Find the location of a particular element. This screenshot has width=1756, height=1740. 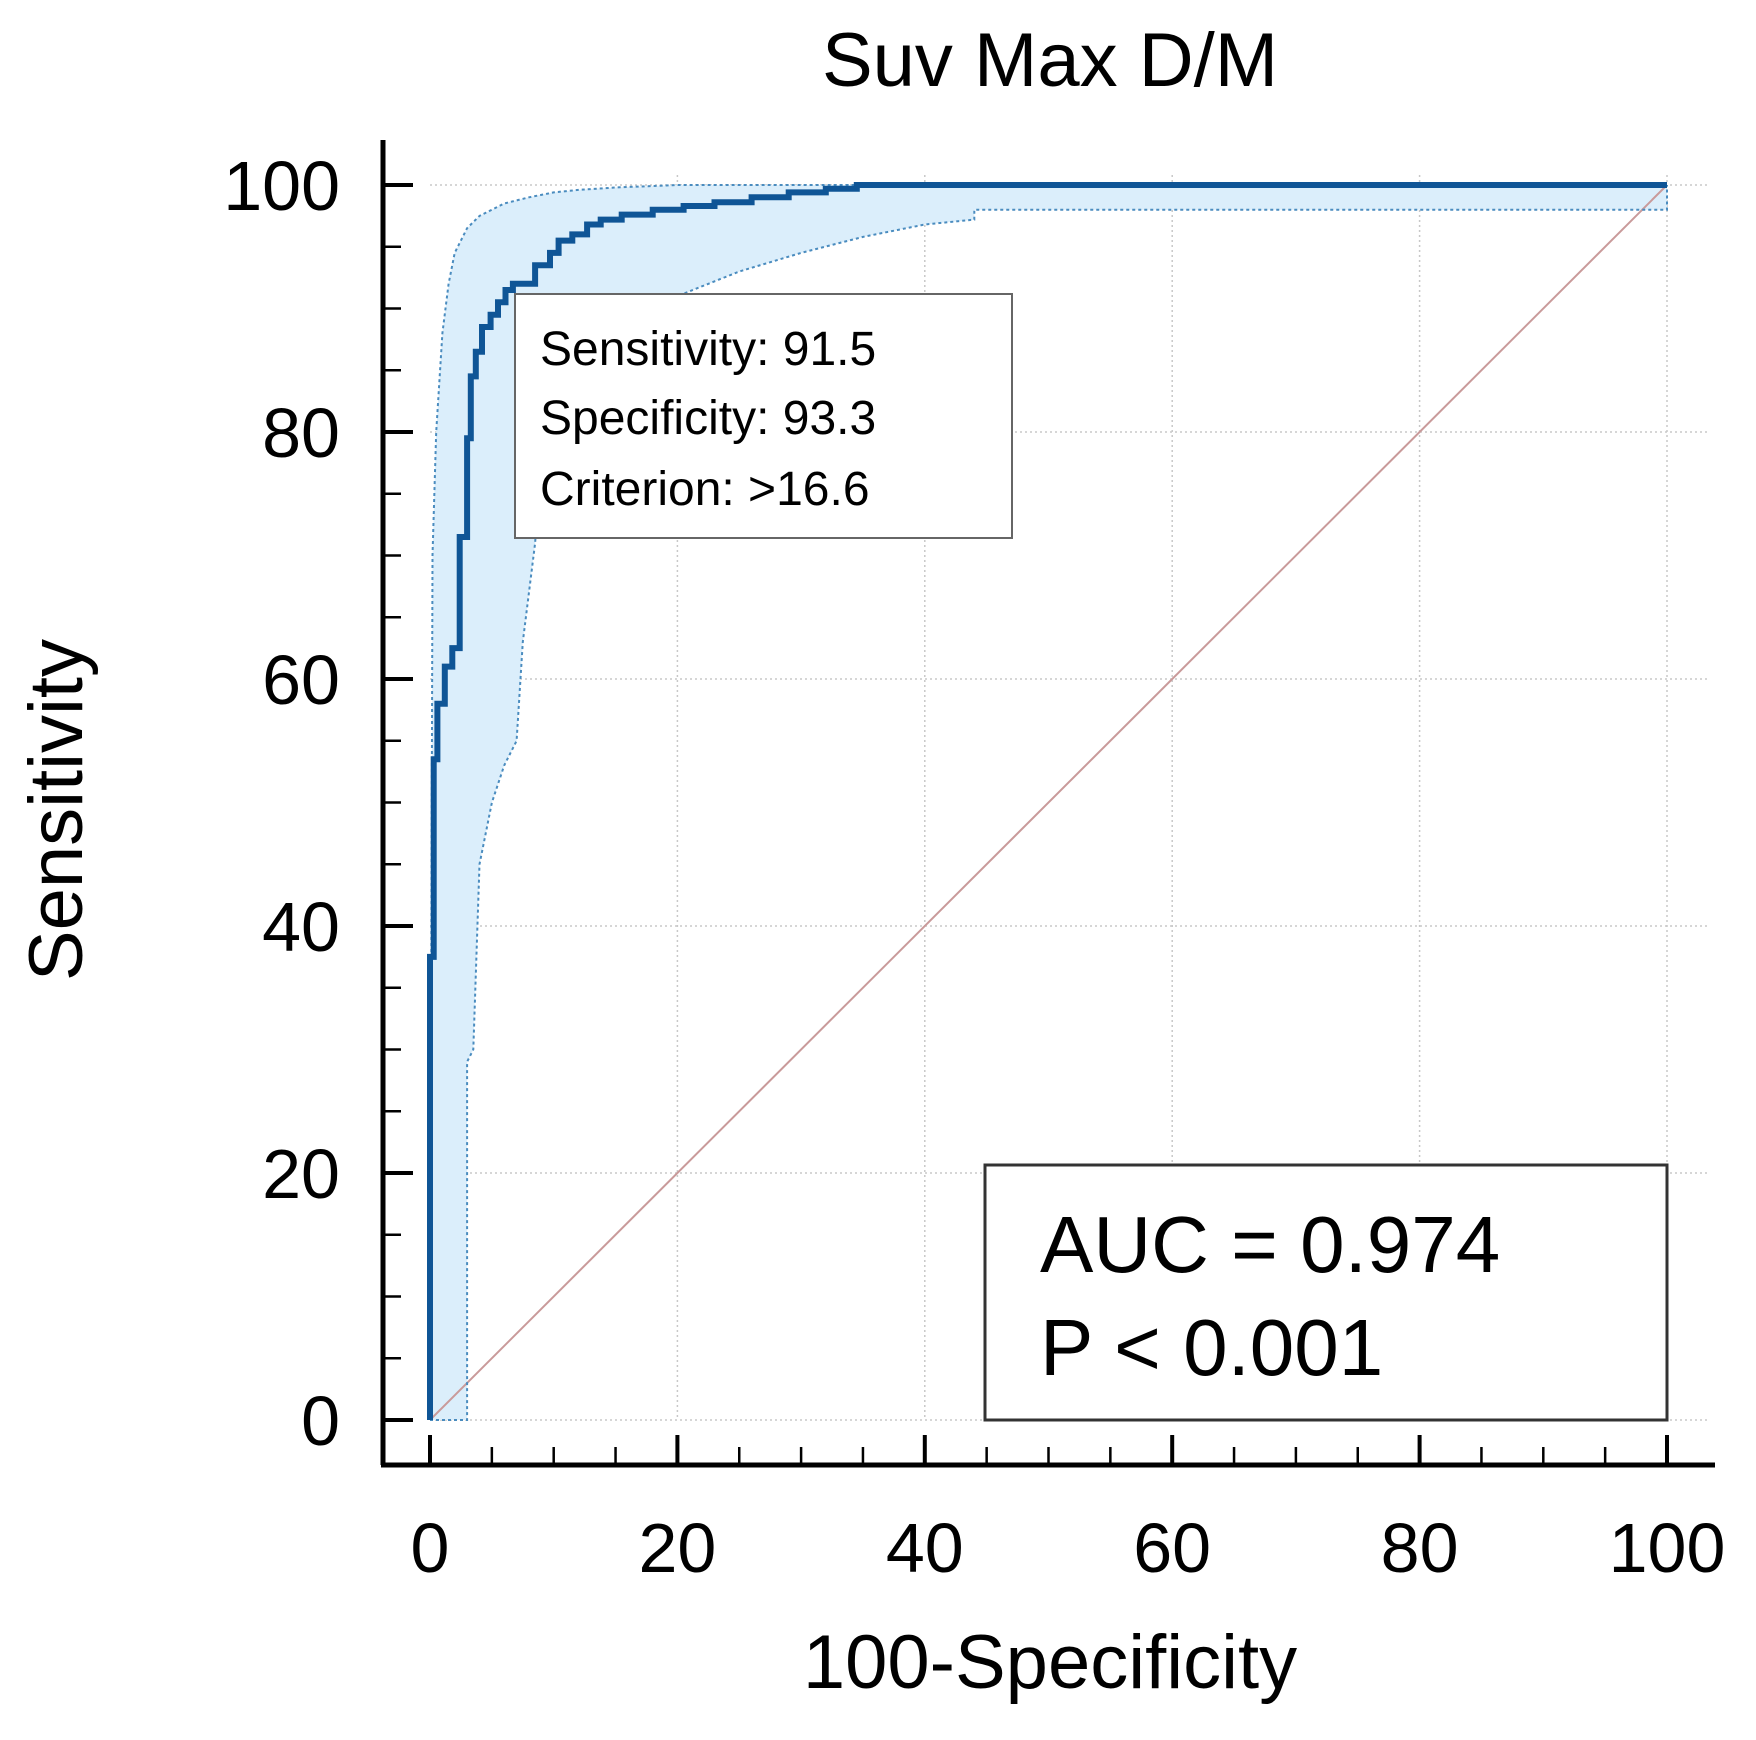

y-tick-label: 80 is located at coordinates (301, 433).